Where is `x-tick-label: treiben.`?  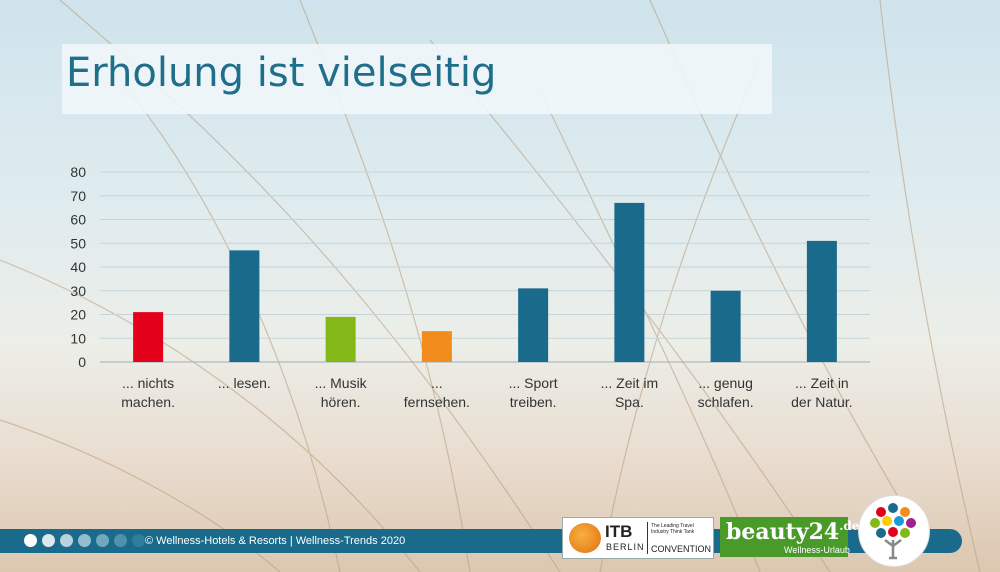 x-tick-label: treiben. is located at coordinates (533, 402).